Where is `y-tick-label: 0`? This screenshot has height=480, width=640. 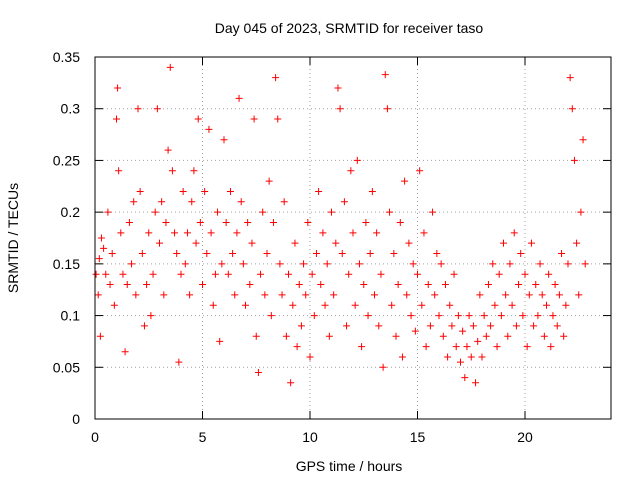
y-tick-label: 0 is located at coordinates (76, 419).